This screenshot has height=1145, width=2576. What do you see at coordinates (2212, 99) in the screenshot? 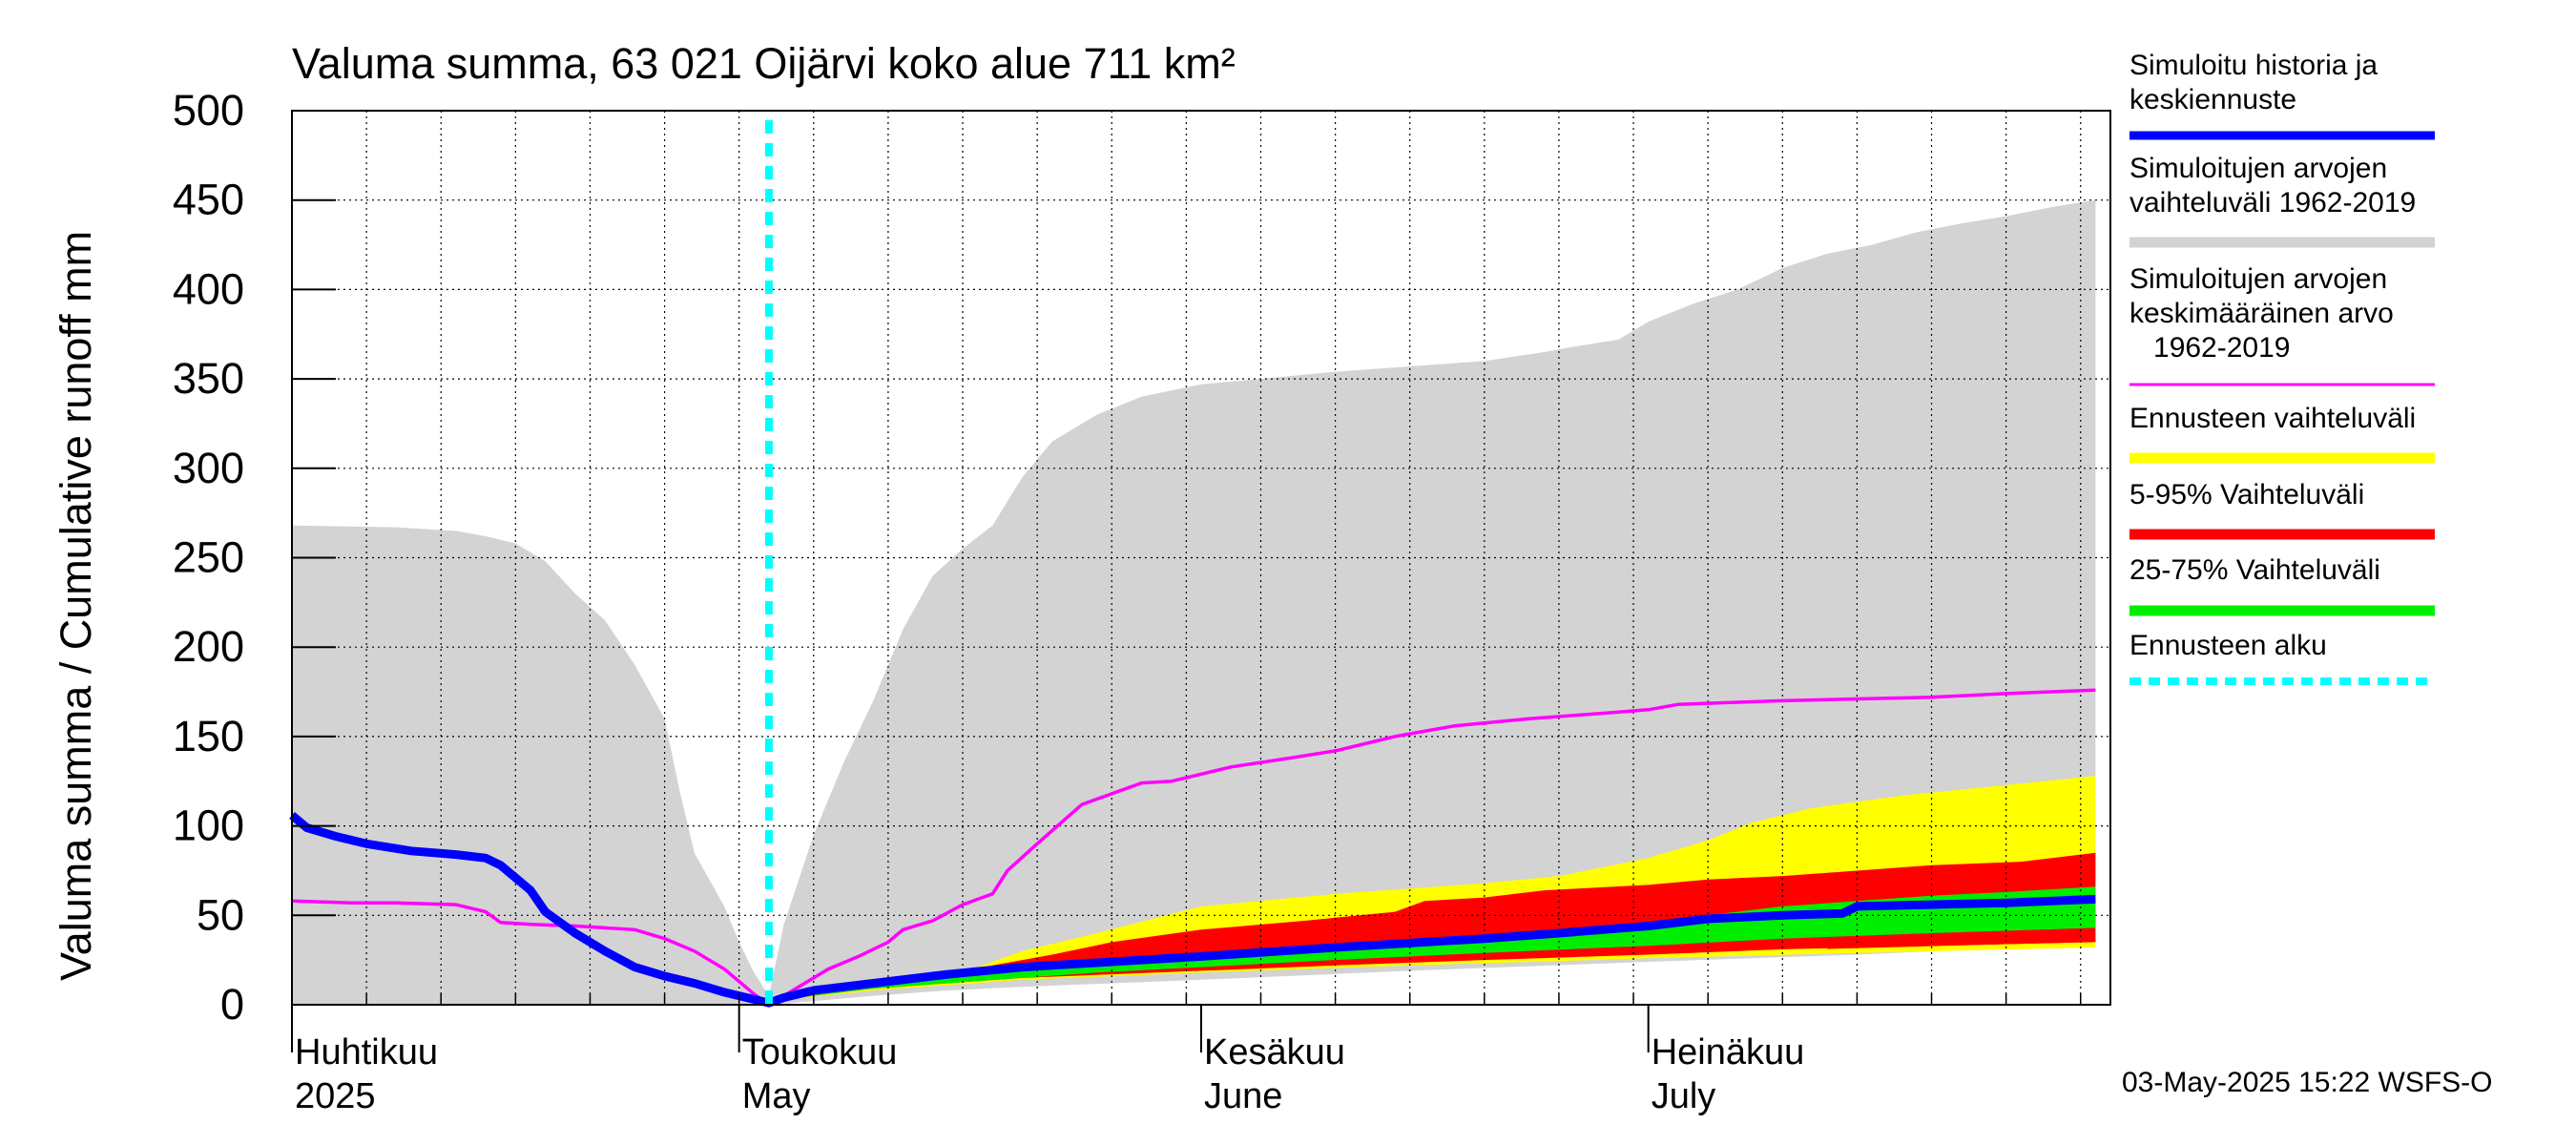
I see `legend-label: keskiennuste` at bounding box center [2212, 99].